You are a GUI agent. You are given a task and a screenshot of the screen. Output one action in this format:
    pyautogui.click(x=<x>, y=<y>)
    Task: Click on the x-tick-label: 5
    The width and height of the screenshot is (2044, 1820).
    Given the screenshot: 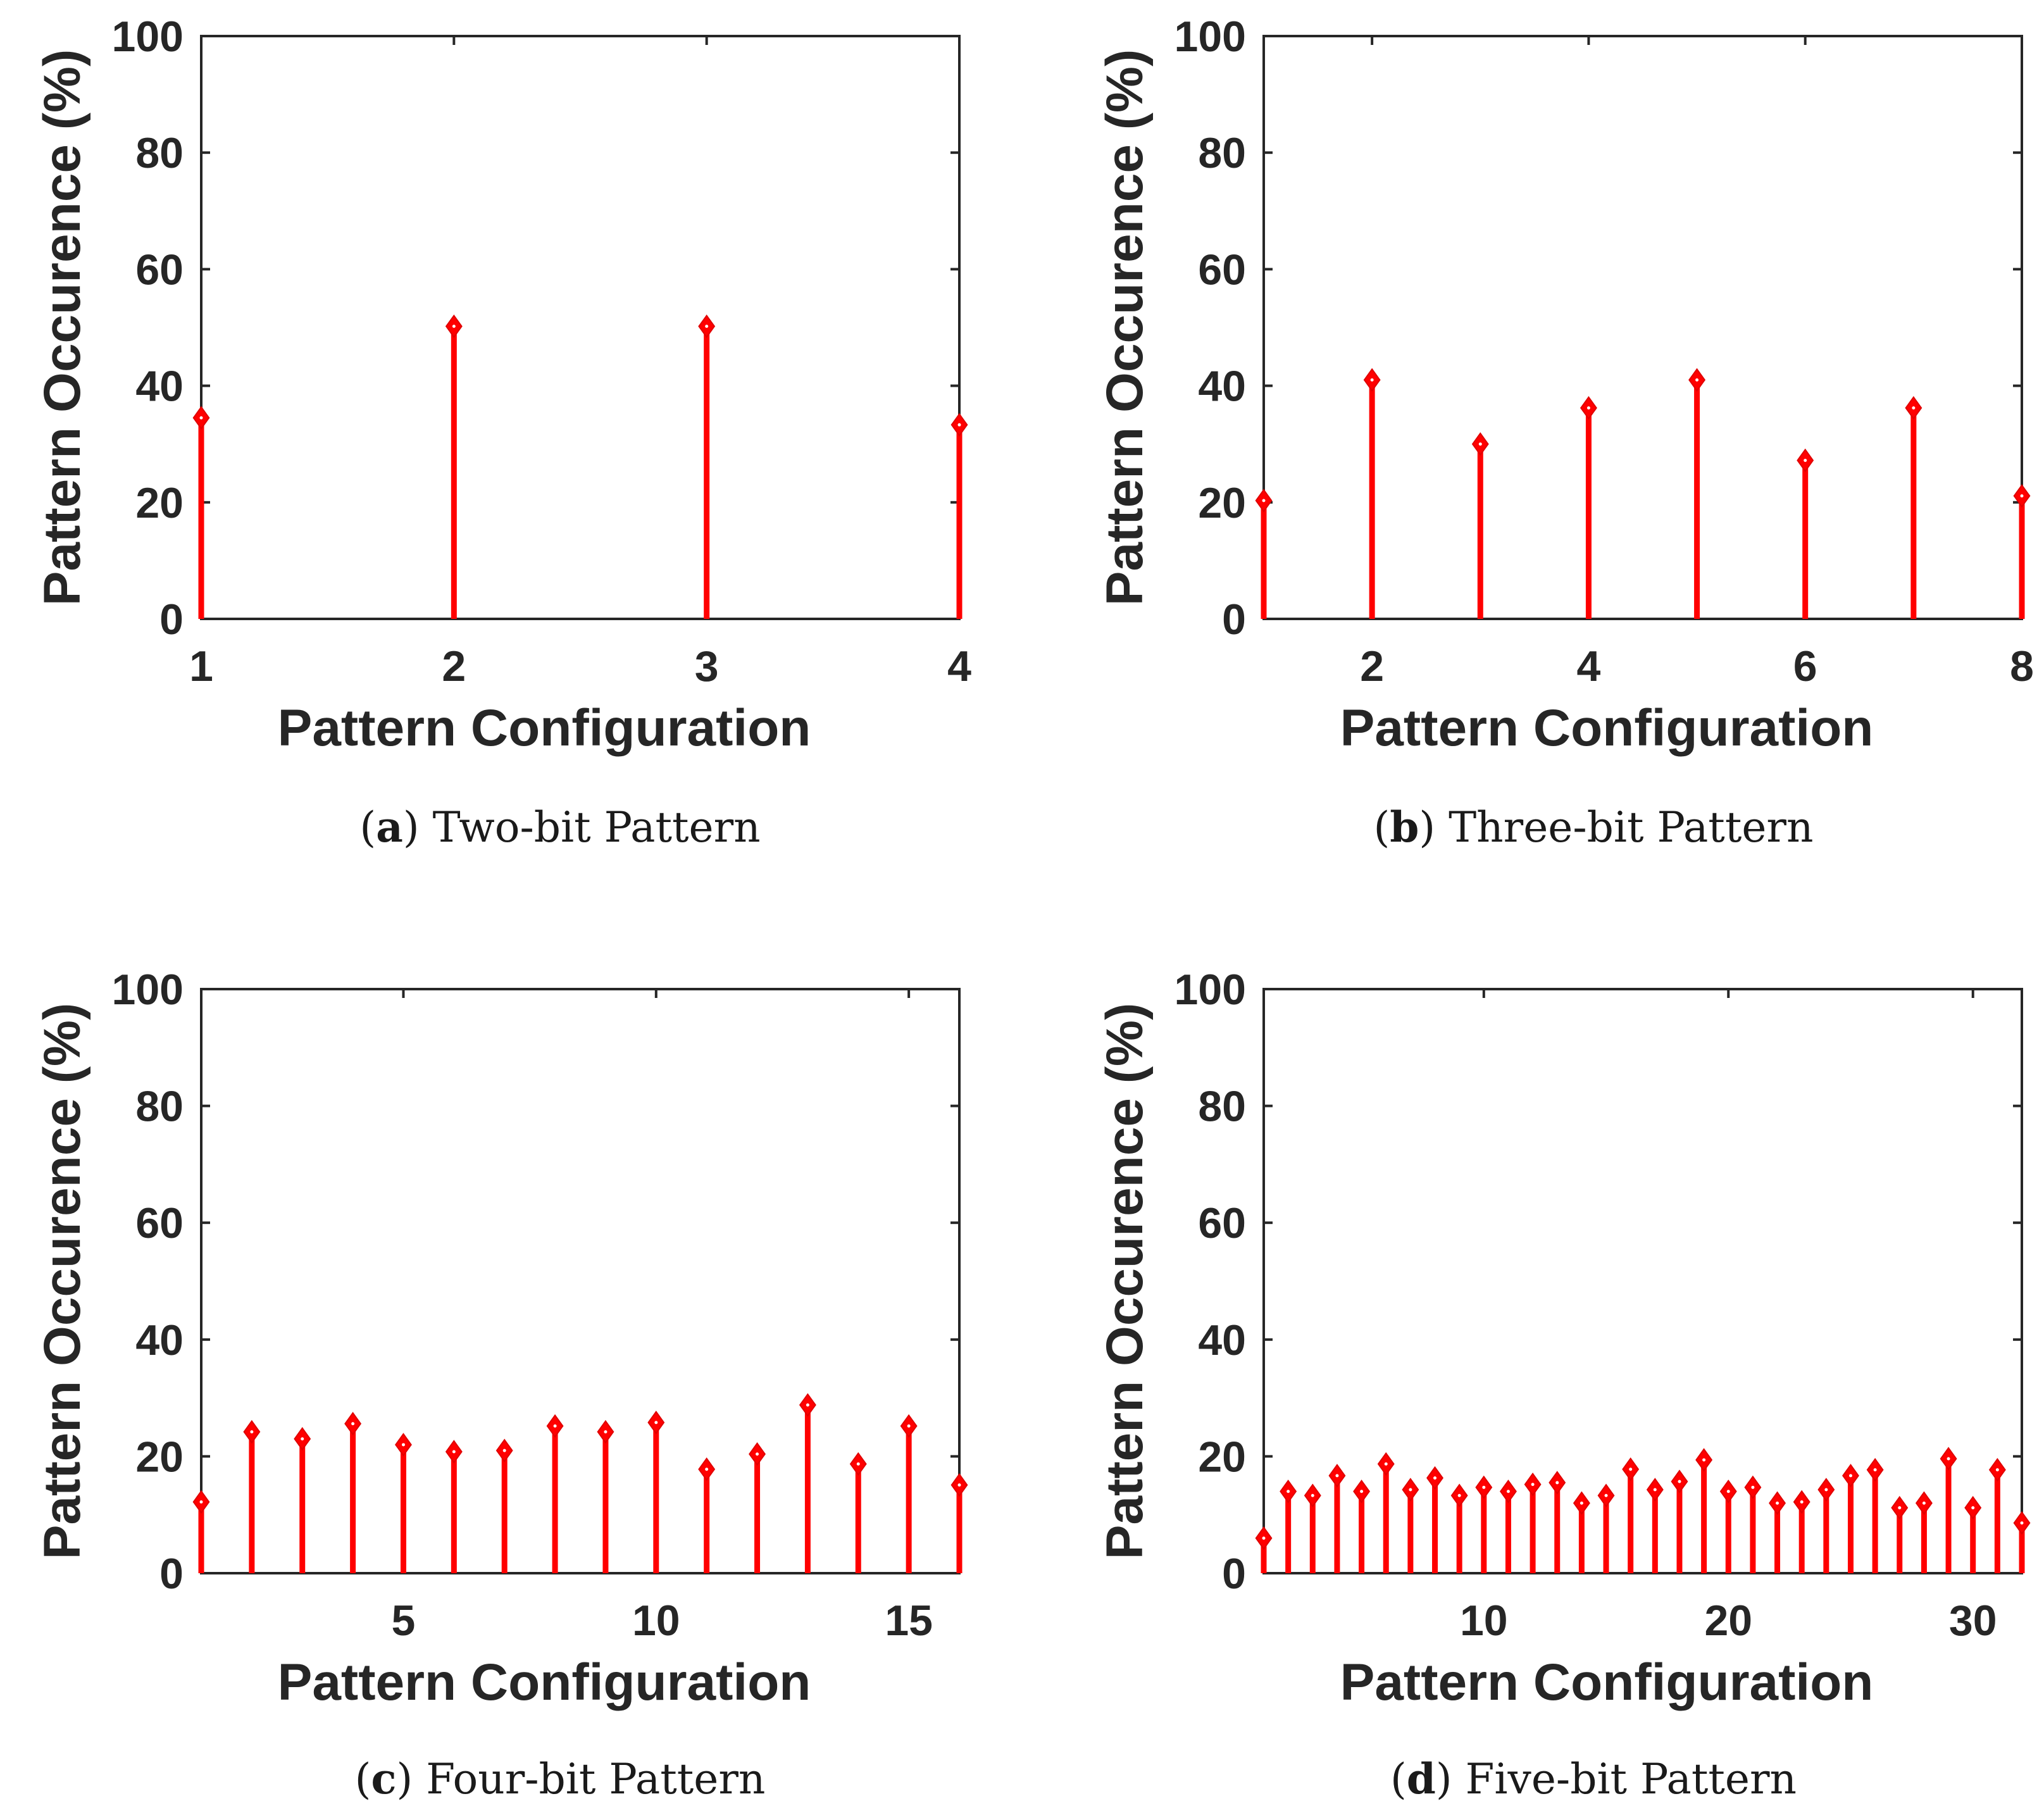 What is the action you would take?
    pyautogui.click(x=404, y=1621)
    